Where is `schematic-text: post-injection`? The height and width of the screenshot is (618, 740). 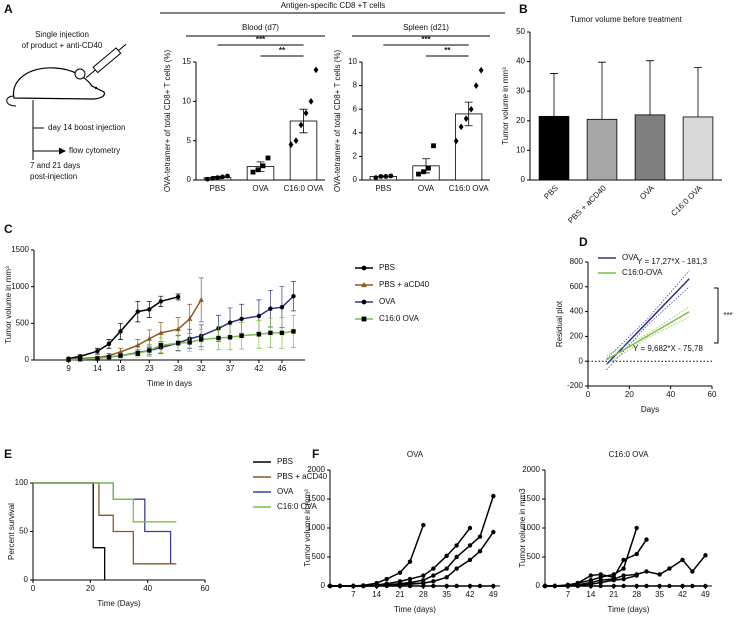
schematic-text: post-injection is located at coordinates (53, 176).